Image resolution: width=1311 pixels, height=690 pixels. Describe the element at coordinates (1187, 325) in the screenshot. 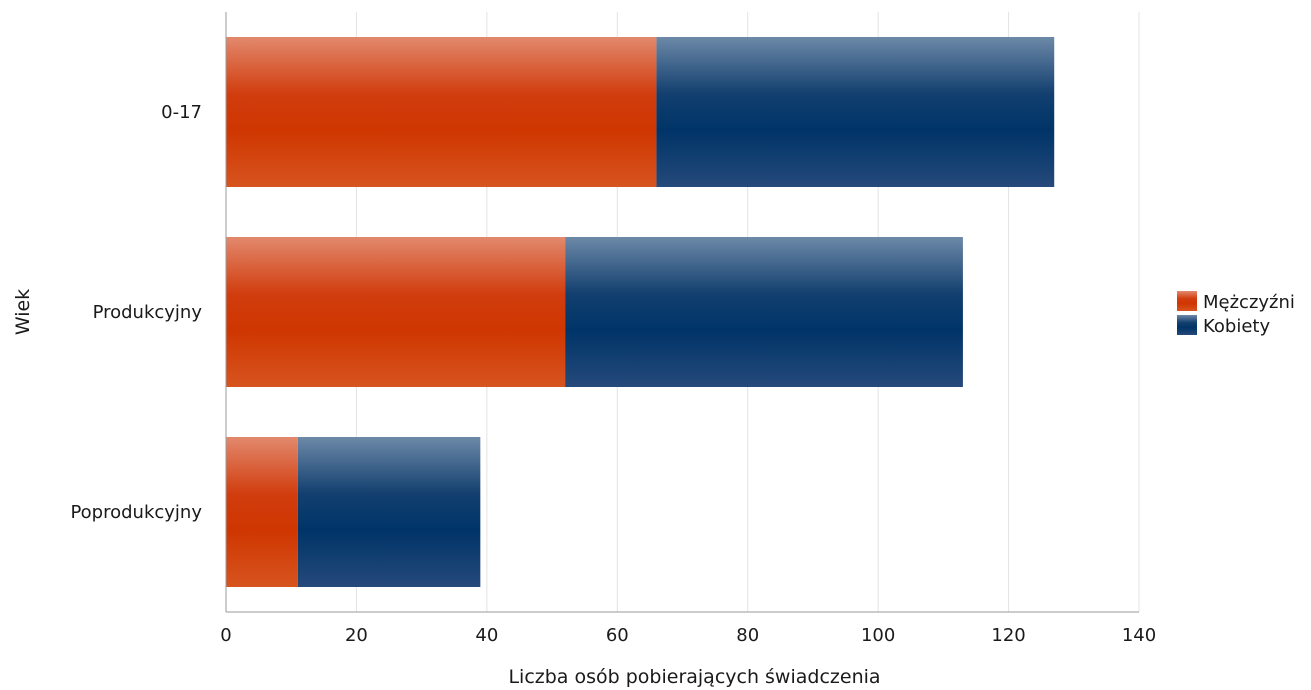

I see `legend-swatch-women` at that location.